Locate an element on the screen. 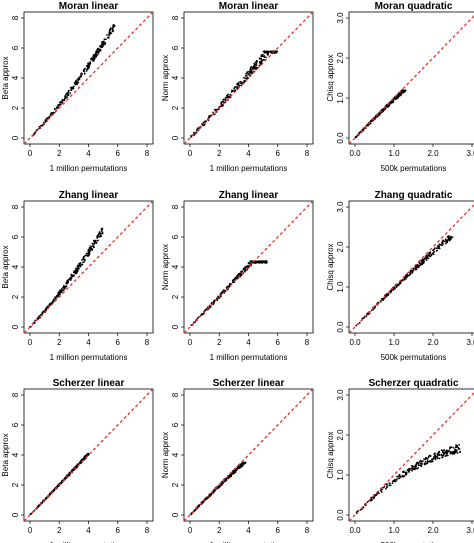 The image size is (474, 543). y-tick-label: 6 is located at coordinates (175, 47).